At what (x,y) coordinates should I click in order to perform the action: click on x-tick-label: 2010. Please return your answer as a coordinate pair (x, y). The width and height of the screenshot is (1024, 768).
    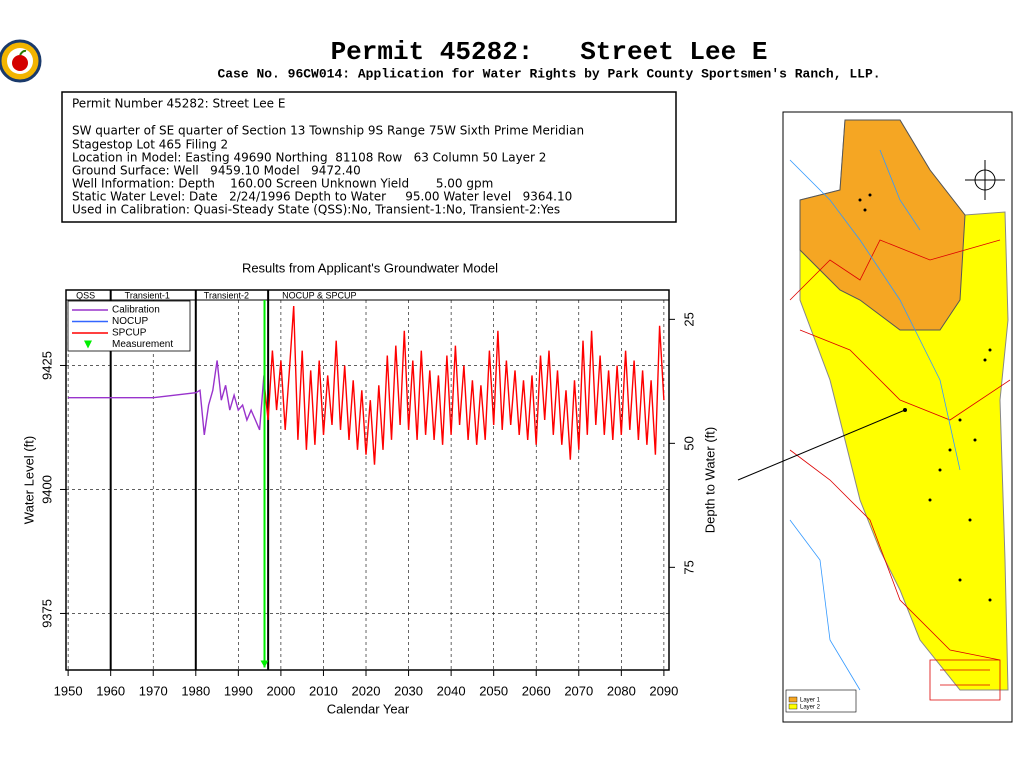
    Looking at the image, I should click on (323, 690).